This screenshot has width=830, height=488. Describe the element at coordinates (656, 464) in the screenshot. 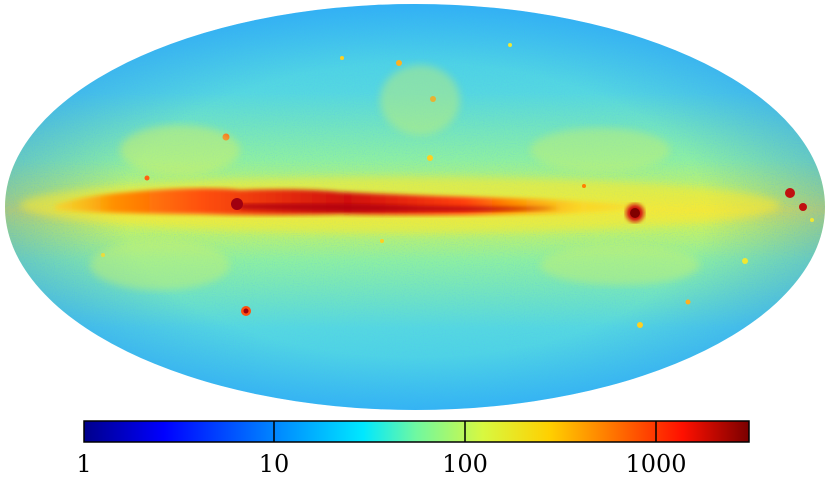

I see `colorbar-tick-label-1000: 1000` at that location.